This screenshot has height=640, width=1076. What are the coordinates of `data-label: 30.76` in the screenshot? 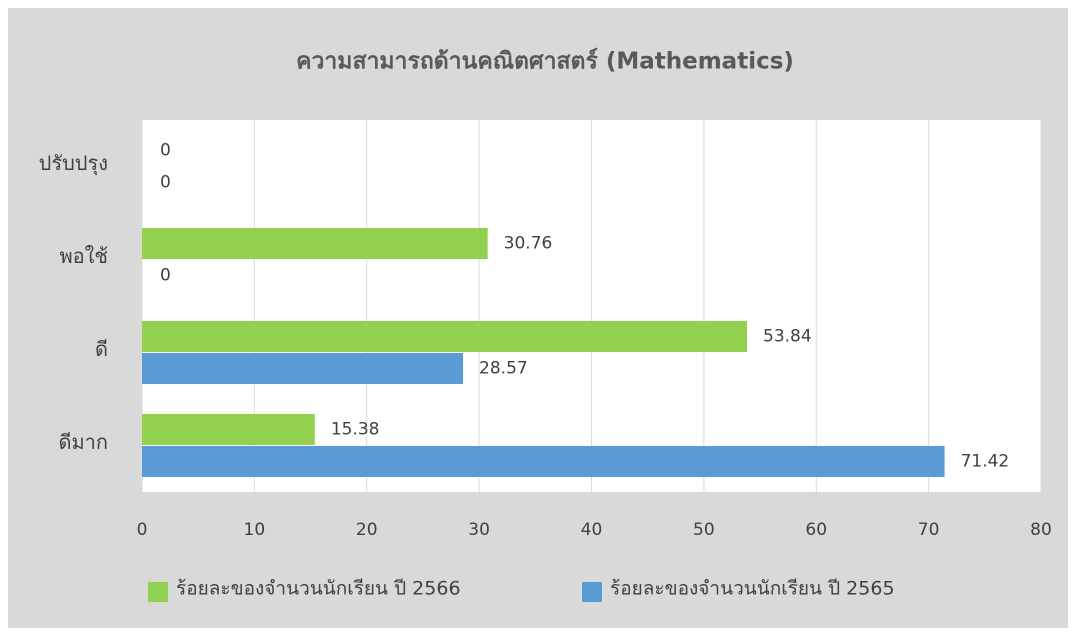 It's located at (528, 244).